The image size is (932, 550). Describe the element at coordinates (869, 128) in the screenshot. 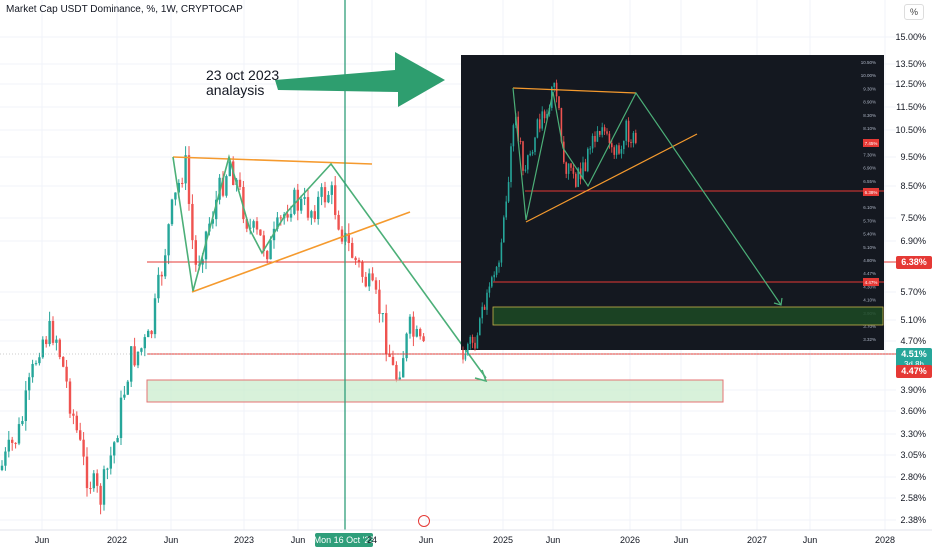

I see `inset-y-tick: 8.10%` at that location.